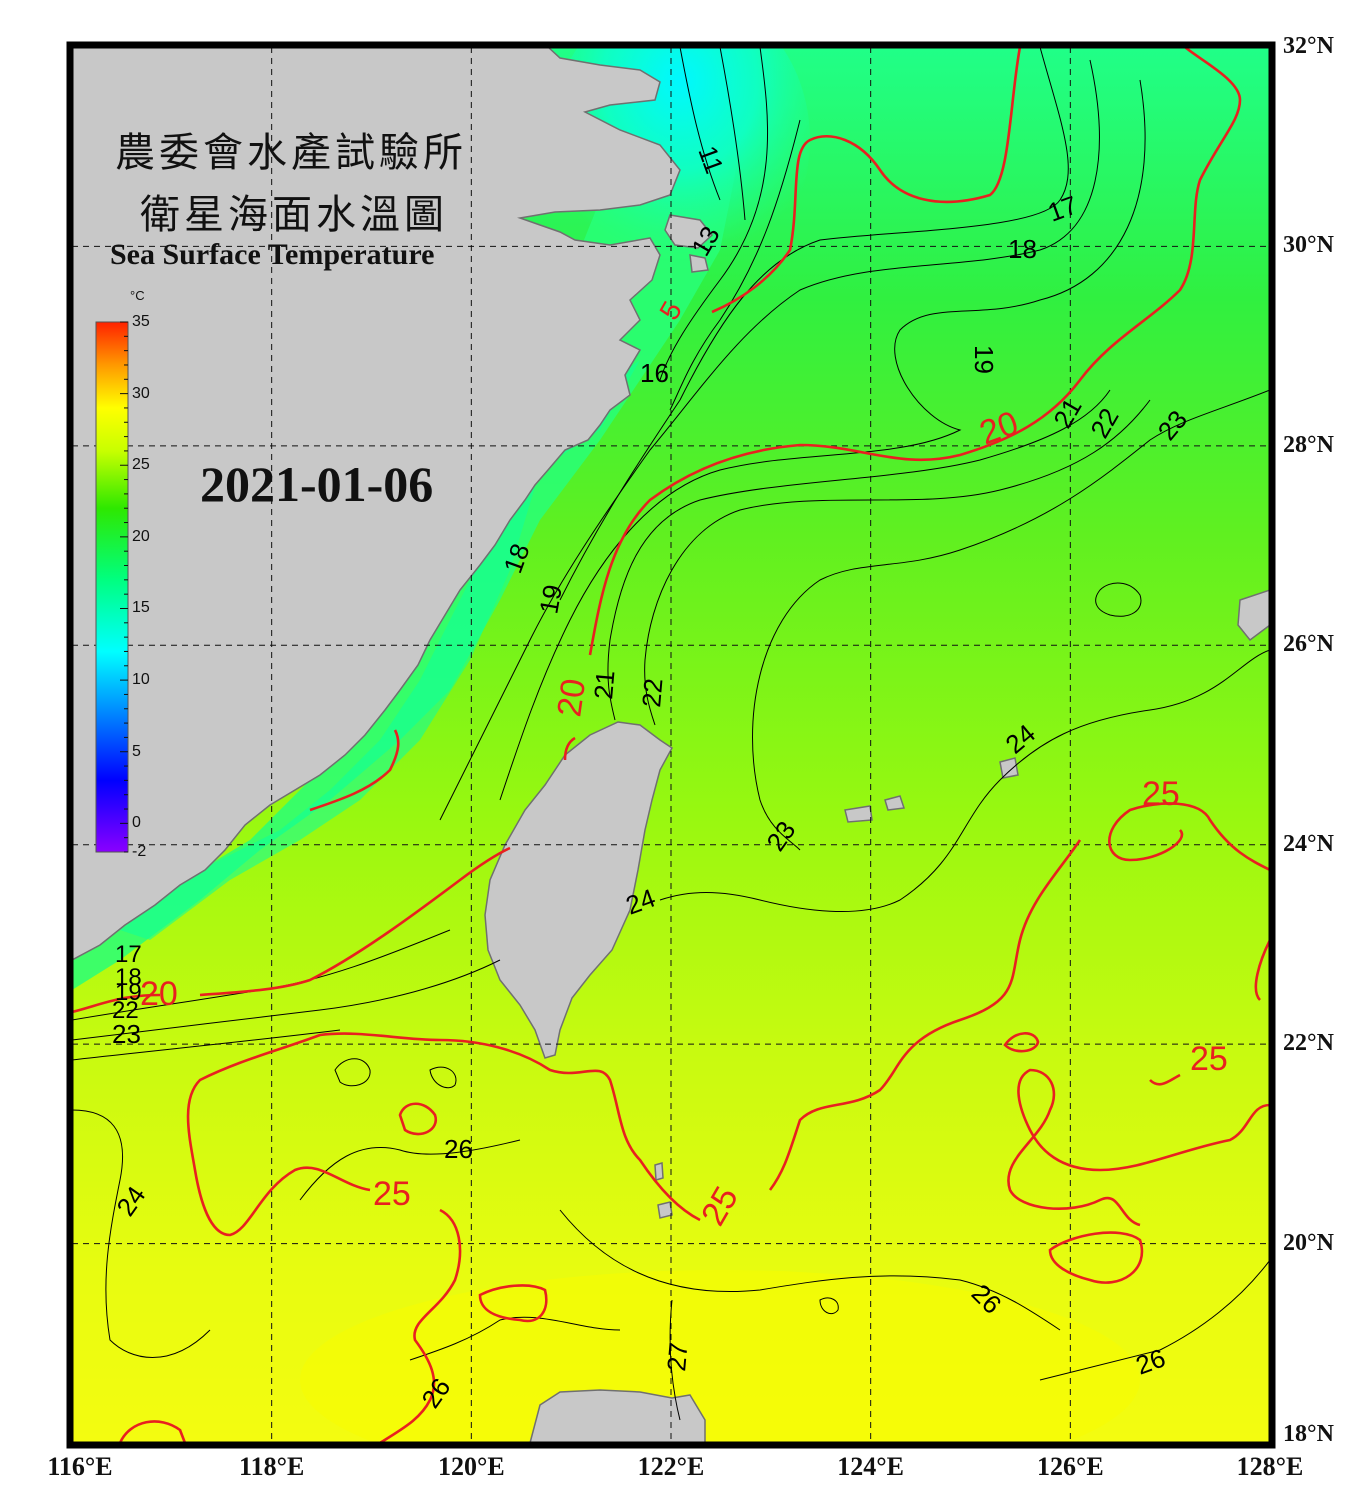  What do you see at coordinates (1096, 1257) in the screenshot?
I see `isotherm-25-red-loop-c` at bounding box center [1096, 1257].